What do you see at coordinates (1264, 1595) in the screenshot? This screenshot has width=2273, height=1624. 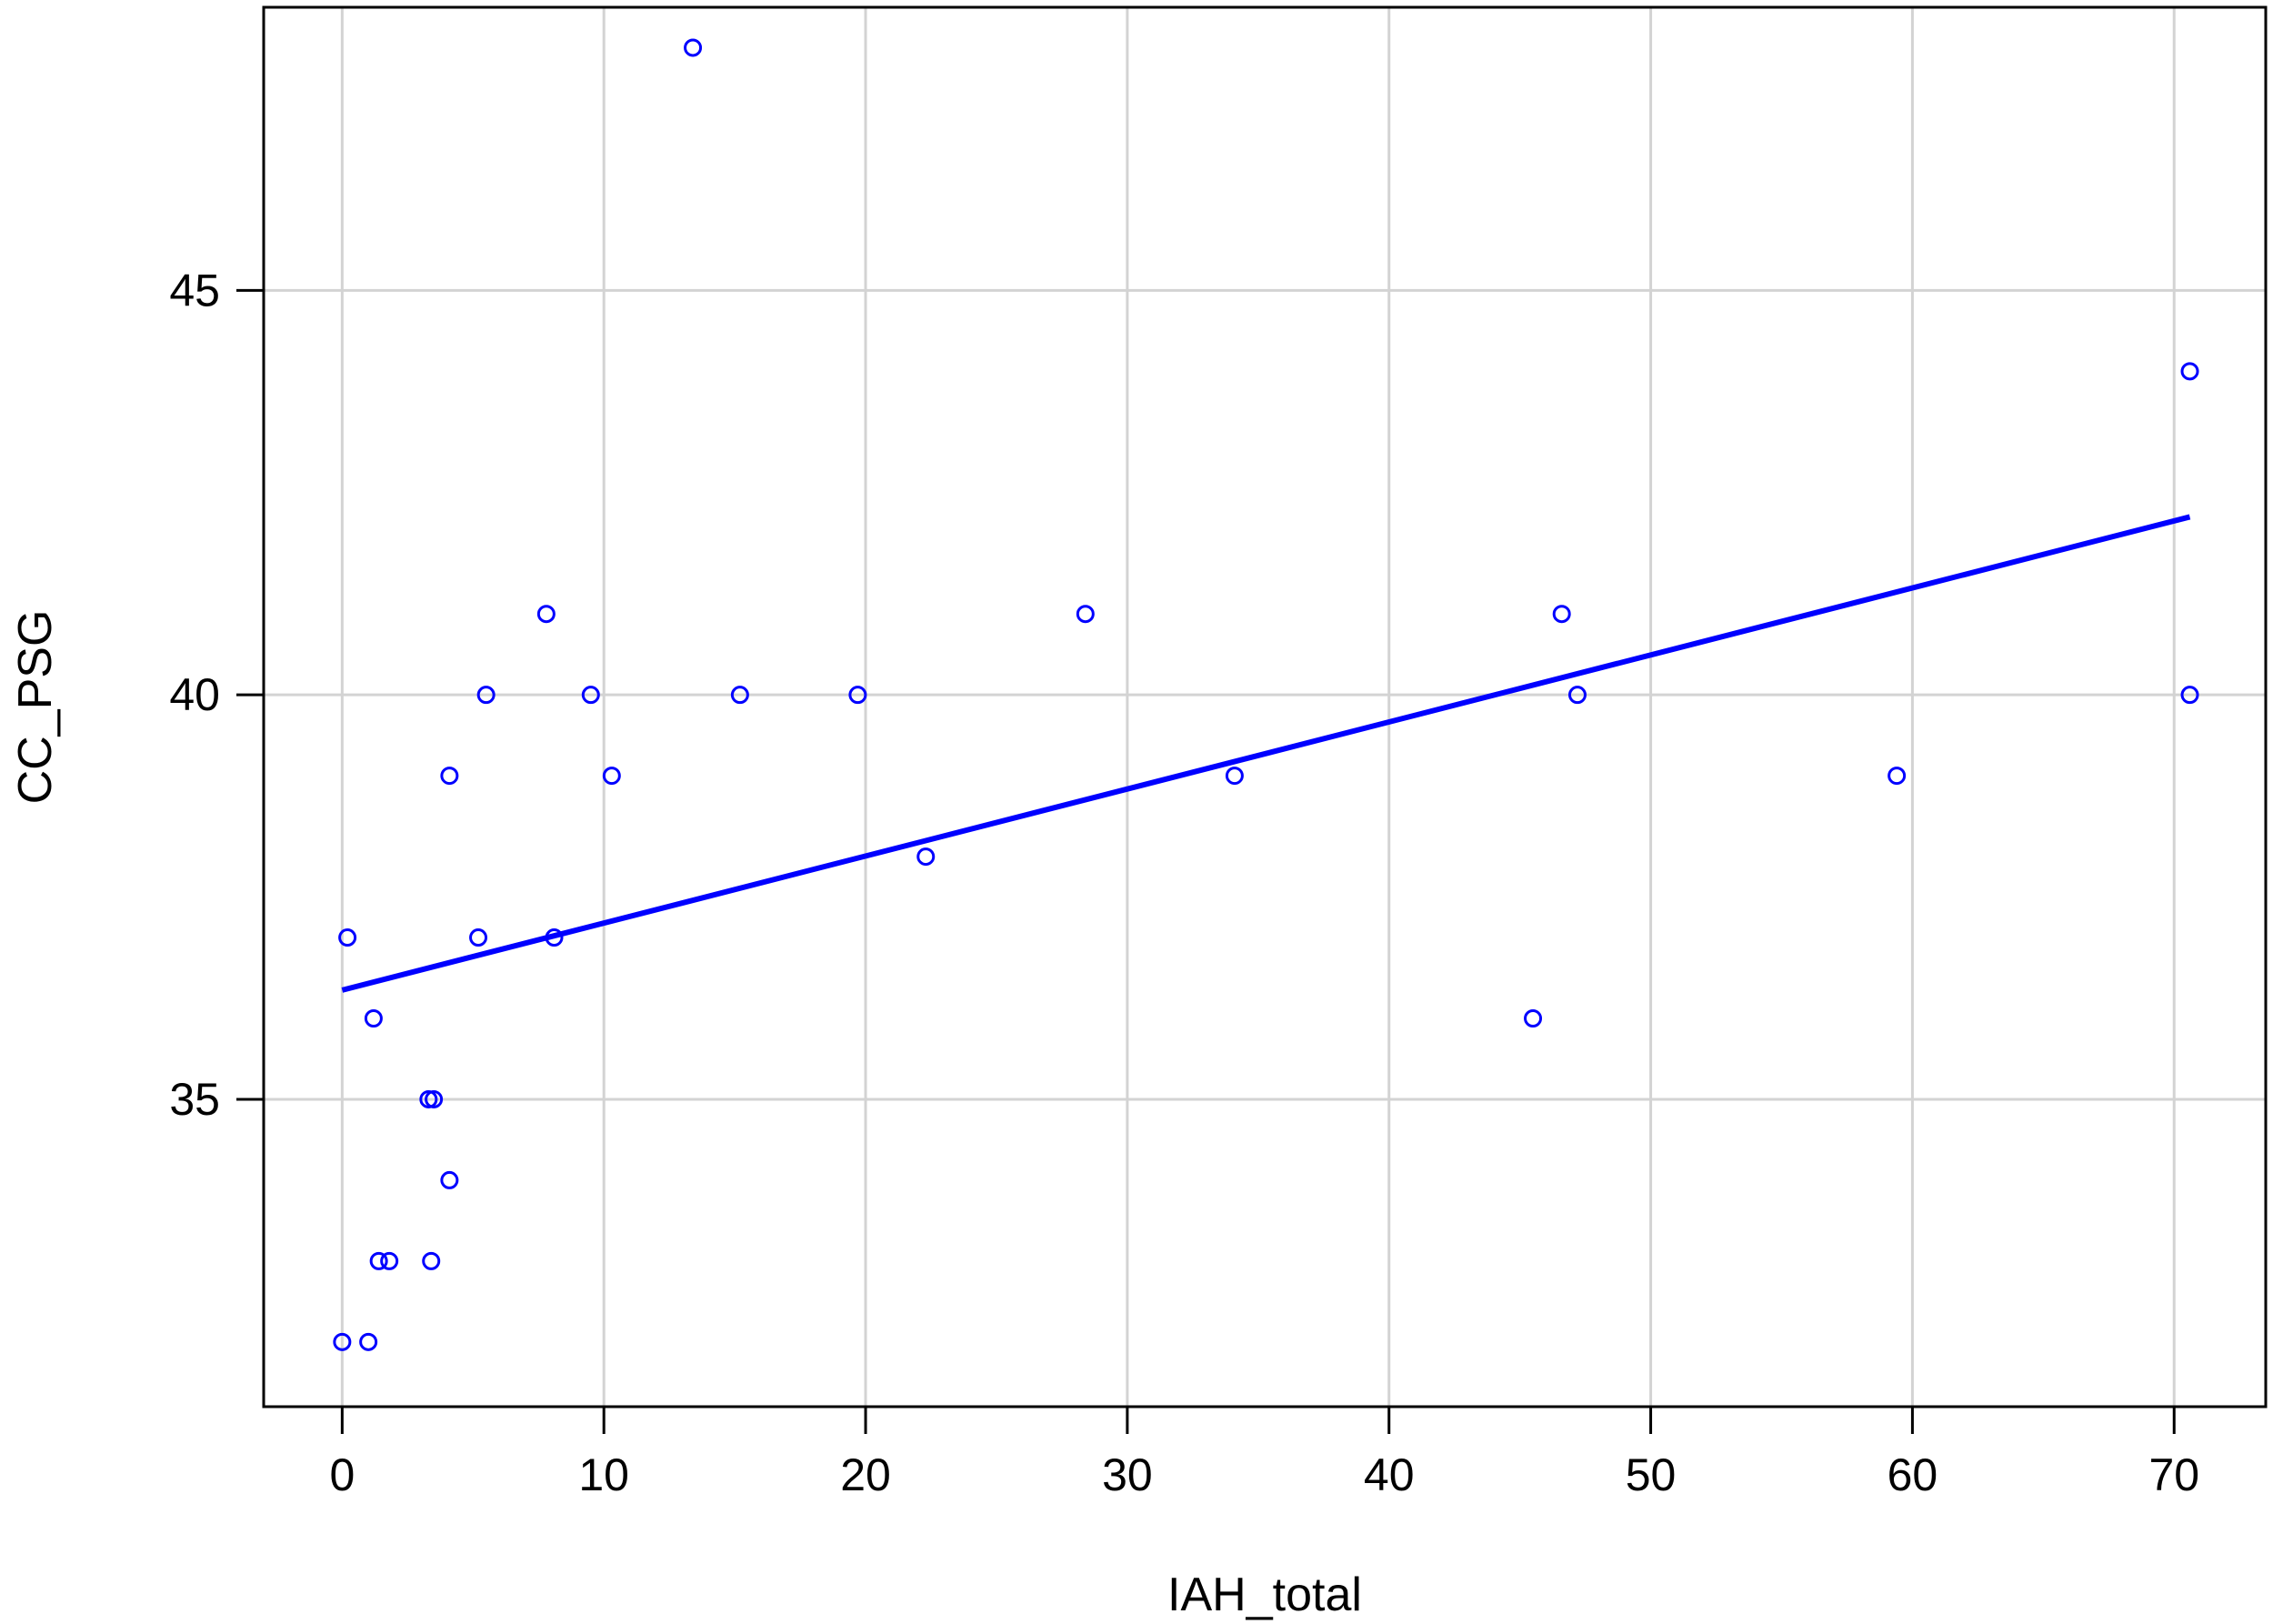 I see `x-axis-title: IAH_total` at bounding box center [1264, 1595].